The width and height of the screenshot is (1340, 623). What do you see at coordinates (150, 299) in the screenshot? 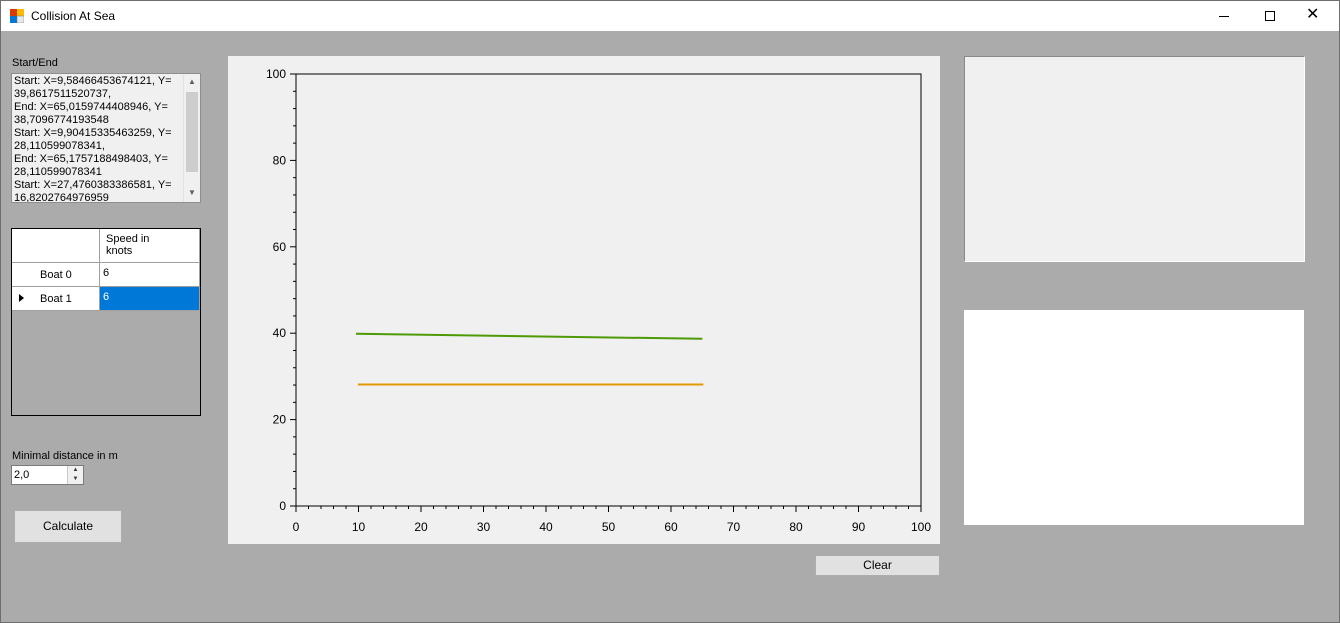
I see `speed-cell-selected: 6` at bounding box center [150, 299].